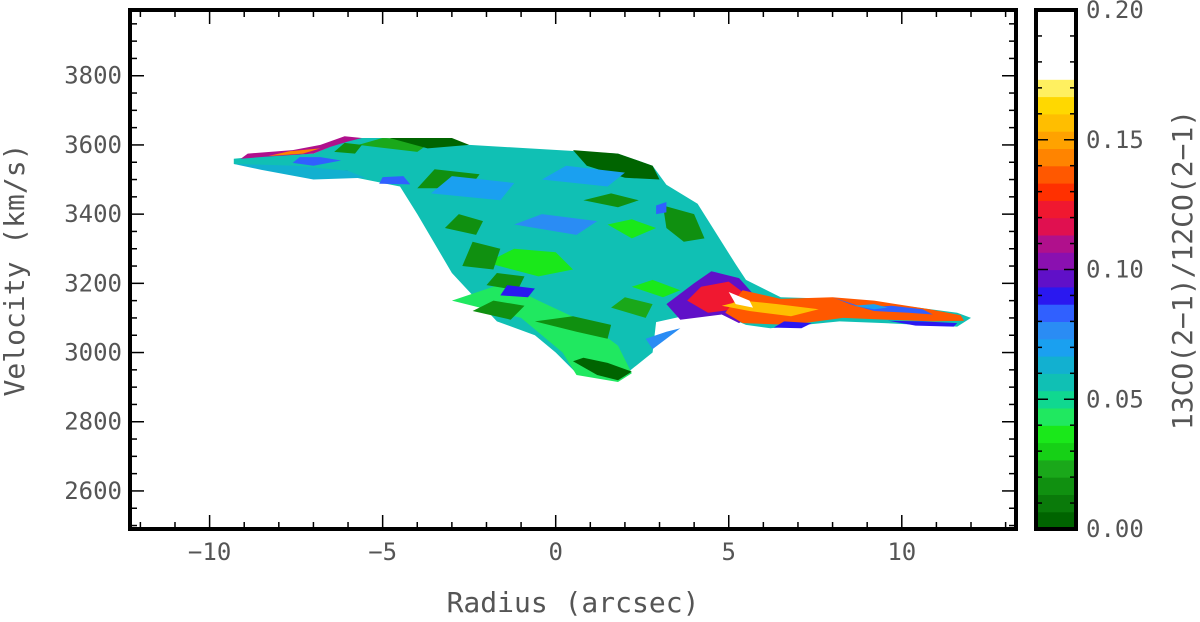 This screenshot has height=622, width=1200. Describe the element at coordinates (573, 602) in the screenshot. I see `x-axis-title: Radius (arcsec)` at that location.